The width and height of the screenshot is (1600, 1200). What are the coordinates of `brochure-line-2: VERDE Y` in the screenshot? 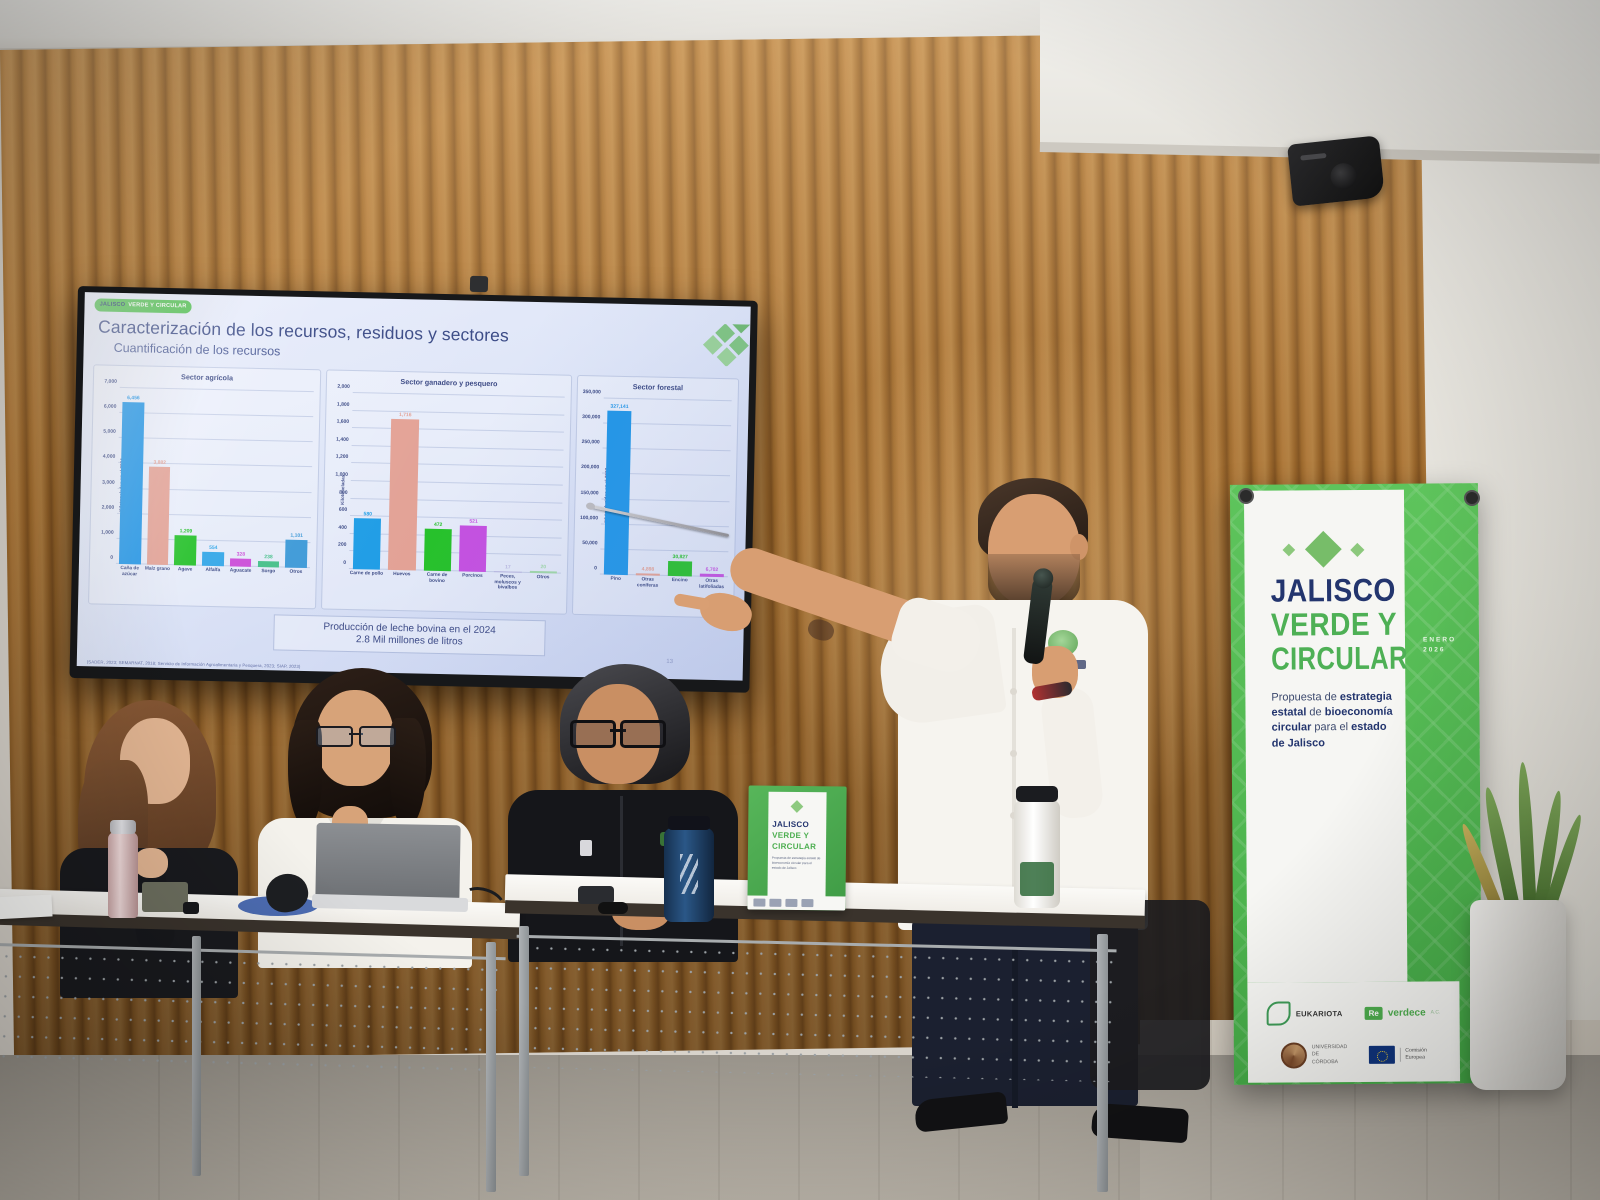 It's located at (791, 835).